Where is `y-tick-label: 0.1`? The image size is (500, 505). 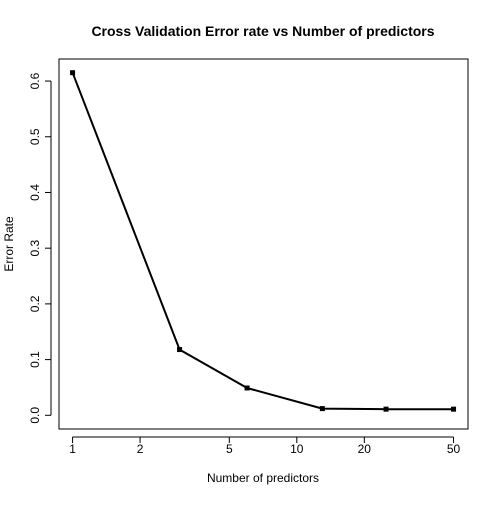
y-tick-label: 0.1 is located at coordinates (35, 359).